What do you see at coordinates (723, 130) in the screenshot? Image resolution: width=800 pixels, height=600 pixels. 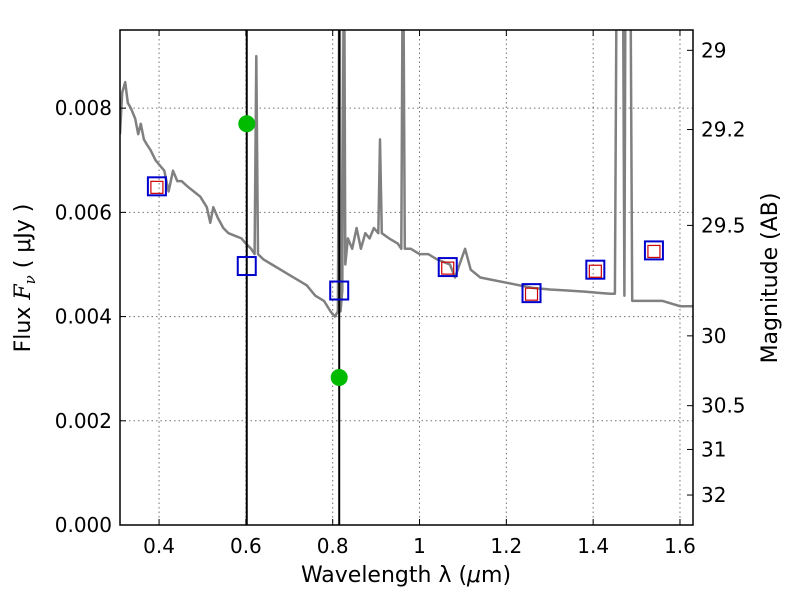 I see `y2-tick-label: 29.2` at bounding box center [723, 130].